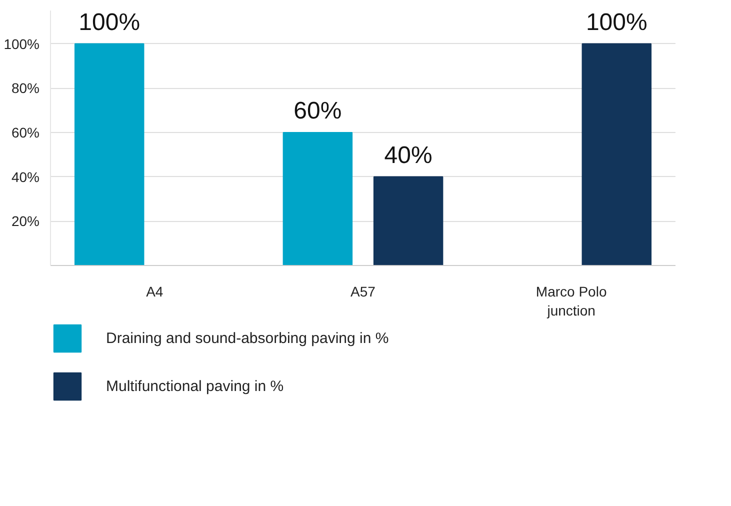 Image resolution: width=731 pixels, height=506 pixels. Describe the element at coordinates (408, 155) in the screenshot. I see `data-label: 40%` at that location.